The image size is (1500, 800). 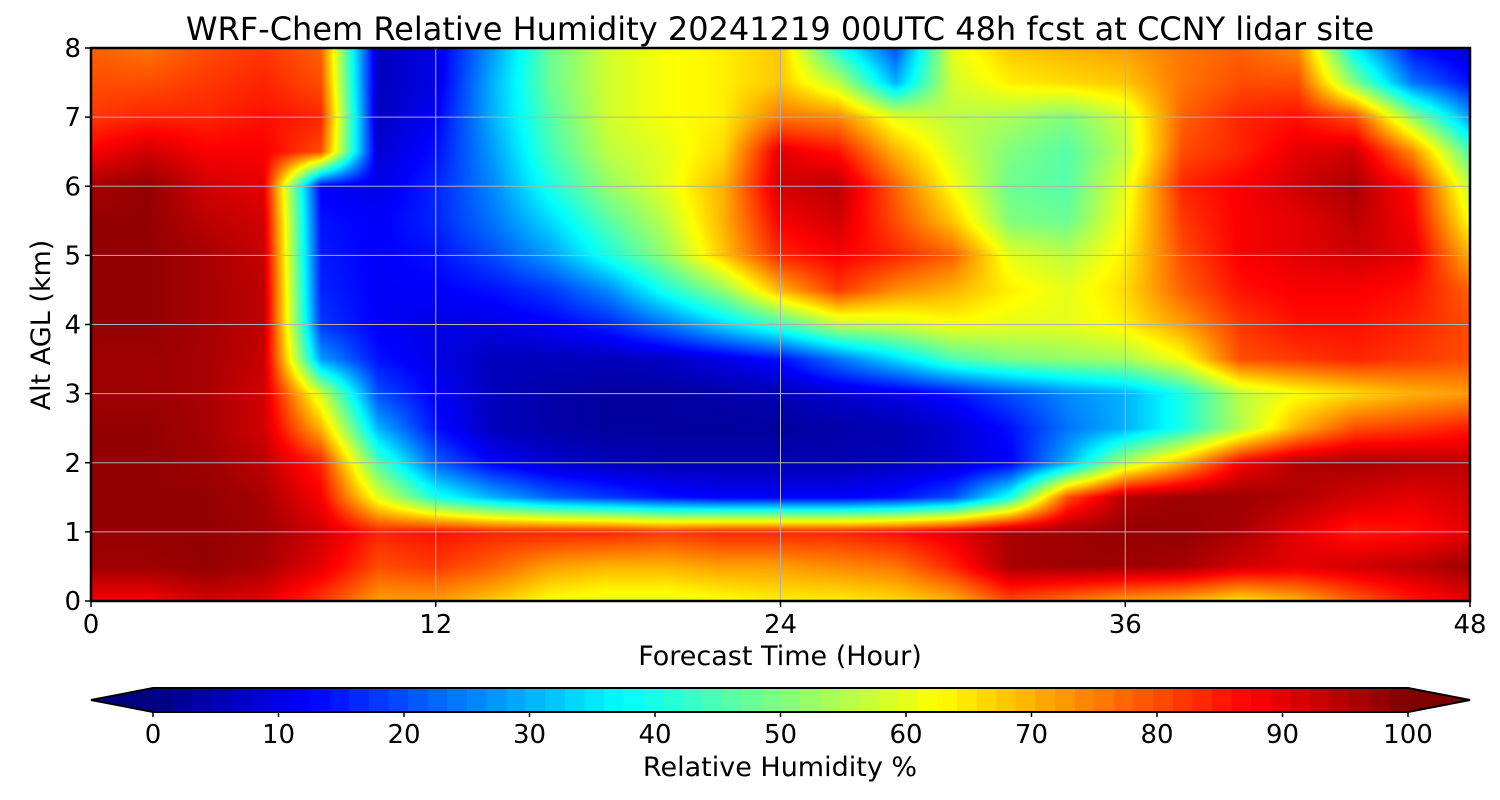 What do you see at coordinates (72, 464) in the screenshot?
I see `y-tick-label: 2` at bounding box center [72, 464].